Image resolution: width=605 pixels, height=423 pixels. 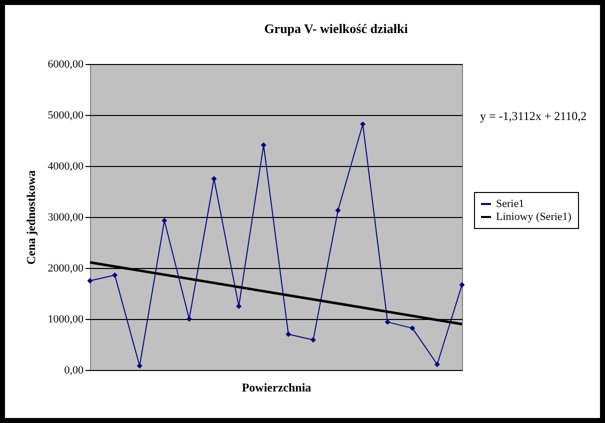 What do you see at coordinates (510, 204) in the screenshot?
I see `legend-label: Serie1` at bounding box center [510, 204].